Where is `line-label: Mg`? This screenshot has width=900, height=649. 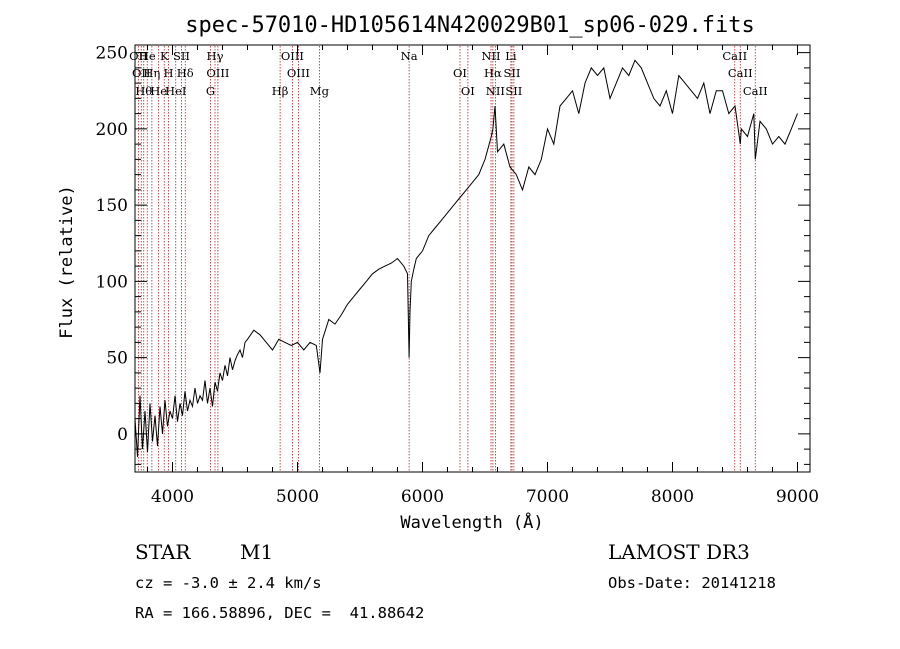 line-label: Mg is located at coordinates (320, 91).